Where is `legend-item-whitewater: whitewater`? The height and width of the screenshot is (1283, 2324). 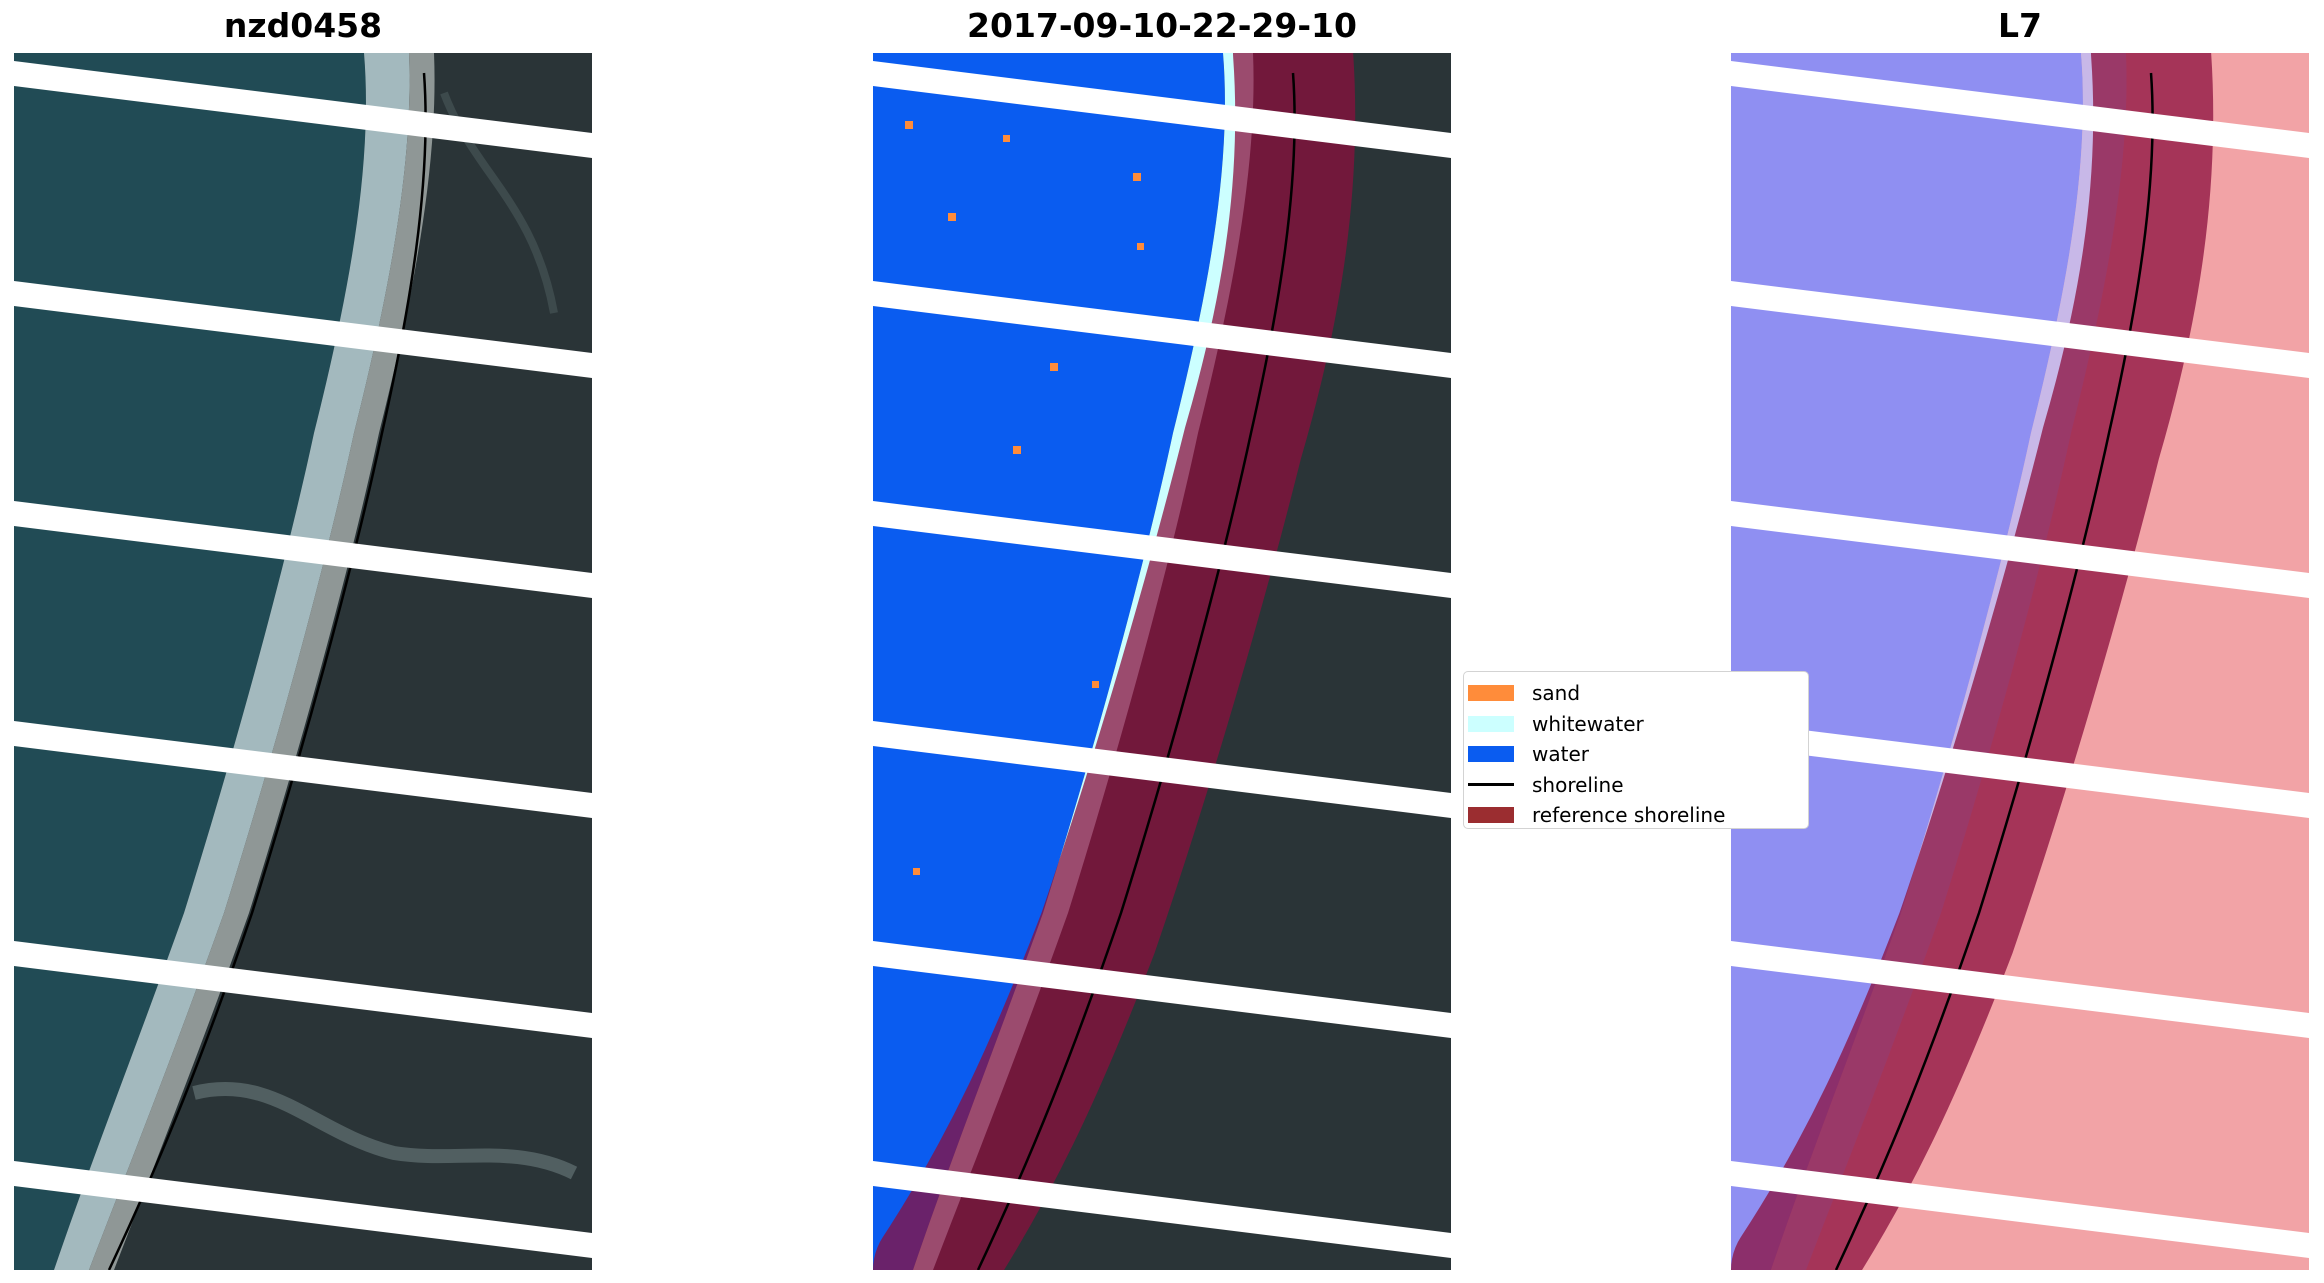 legend-item-whitewater: whitewater is located at coordinates (1636, 724).